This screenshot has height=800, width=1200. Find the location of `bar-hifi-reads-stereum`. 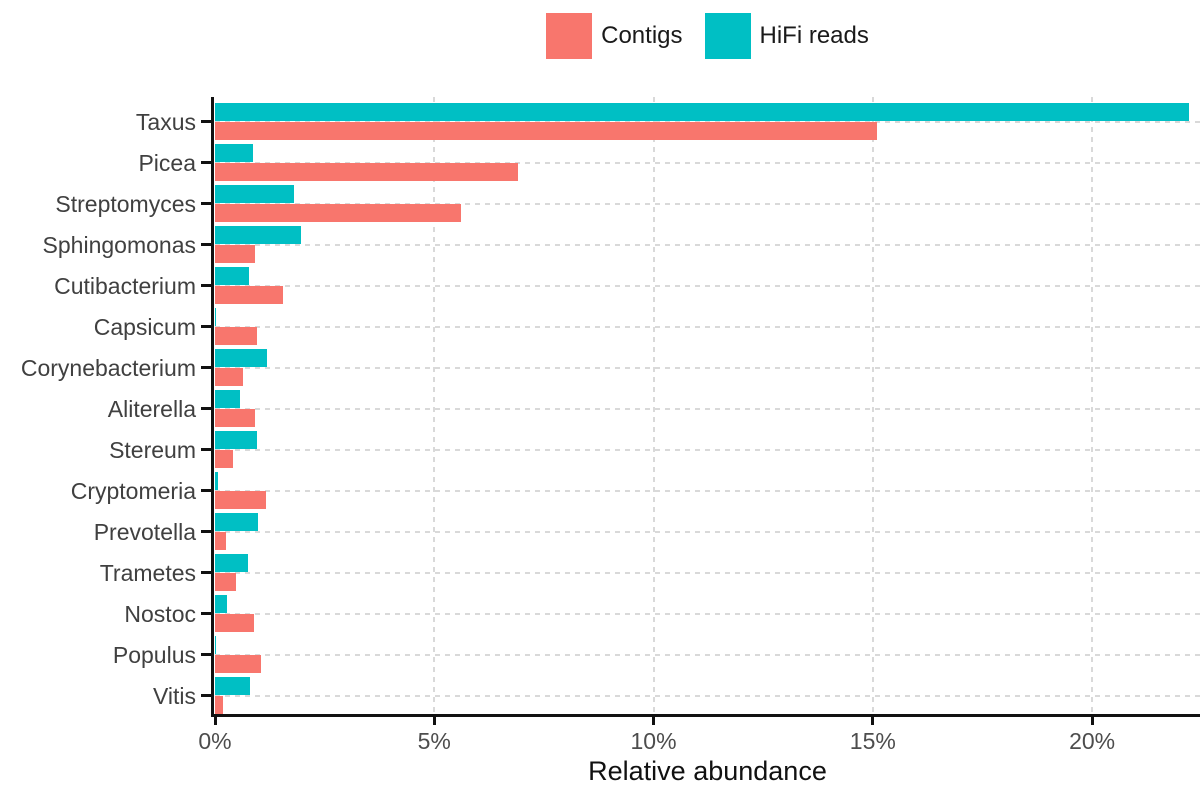

bar-hifi-reads-stereum is located at coordinates (236, 440).